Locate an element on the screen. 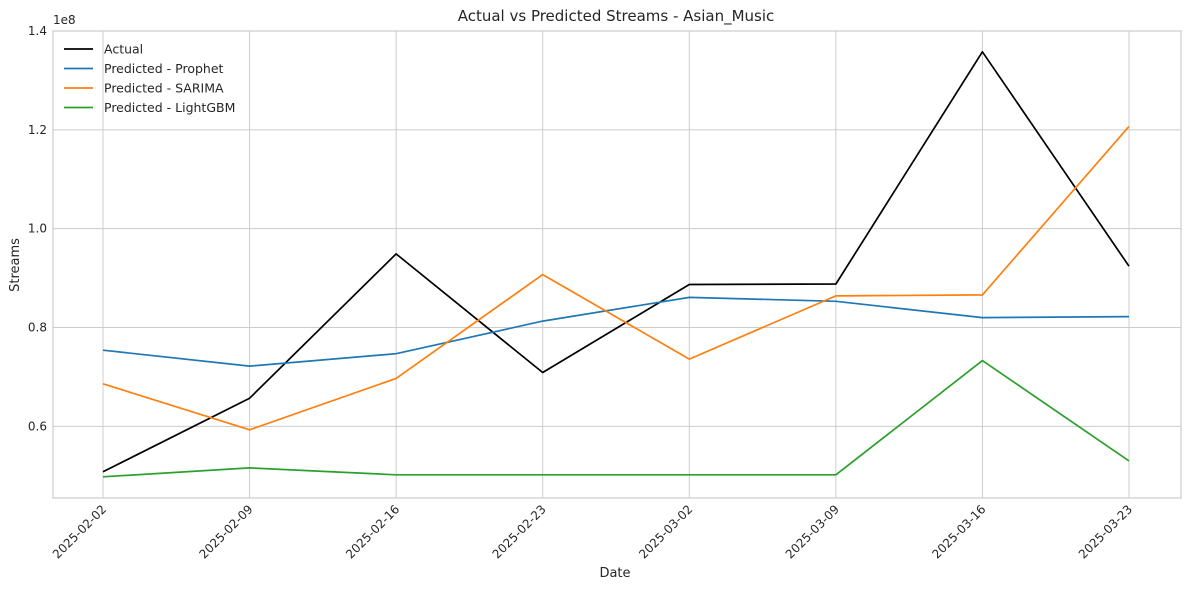 The height and width of the screenshot is (590, 1189). y-offset-label: 1e8 is located at coordinates (64, 20).